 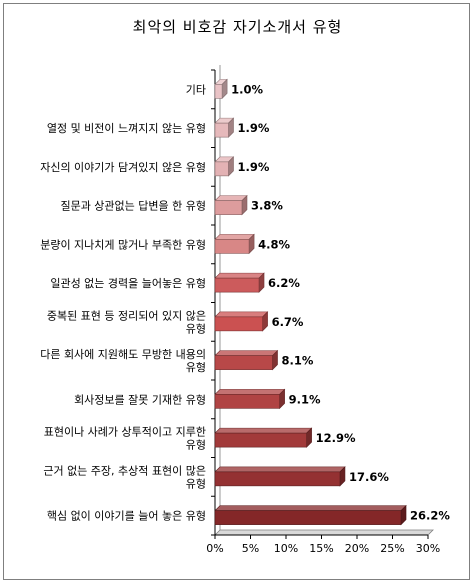 What do you see at coordinates (288, 322) in the screenshot?
I see `value-label: 6.7%` at bounding box center [288, 322].